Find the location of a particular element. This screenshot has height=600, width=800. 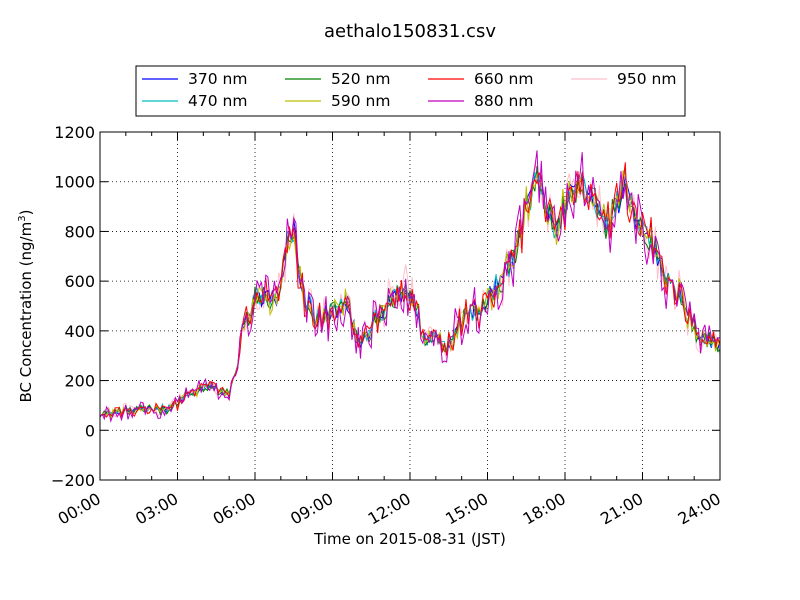

y-tick-label: 200 is located at coordinates (79, 381).